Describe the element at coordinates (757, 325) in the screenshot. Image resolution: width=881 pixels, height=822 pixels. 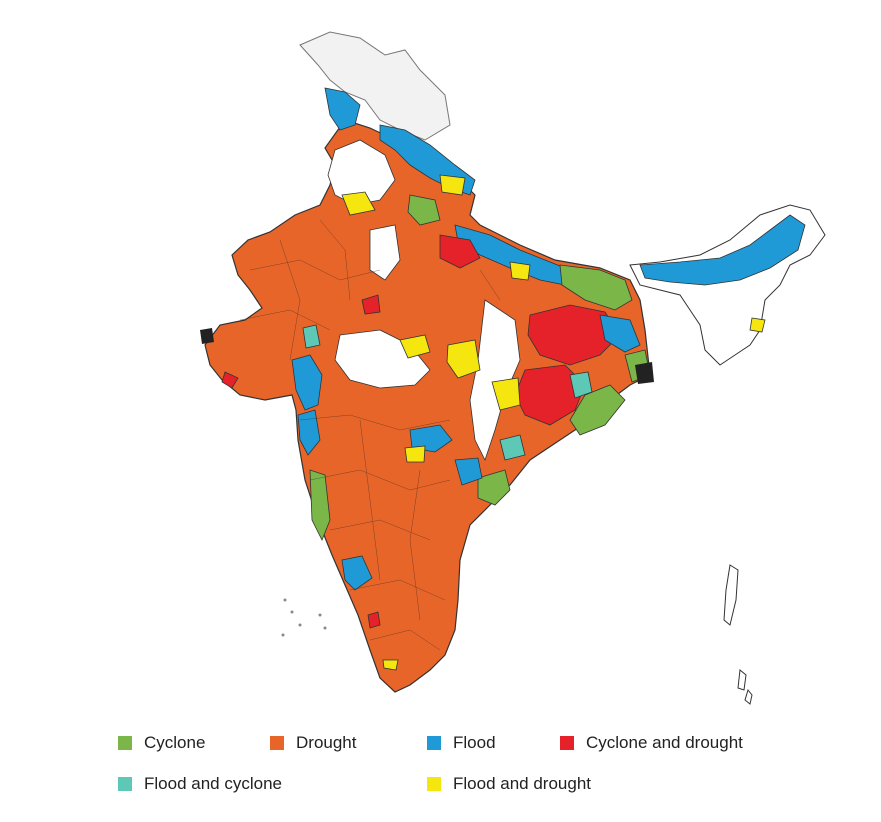
I see `zone-flood-drought-ne` at that location.